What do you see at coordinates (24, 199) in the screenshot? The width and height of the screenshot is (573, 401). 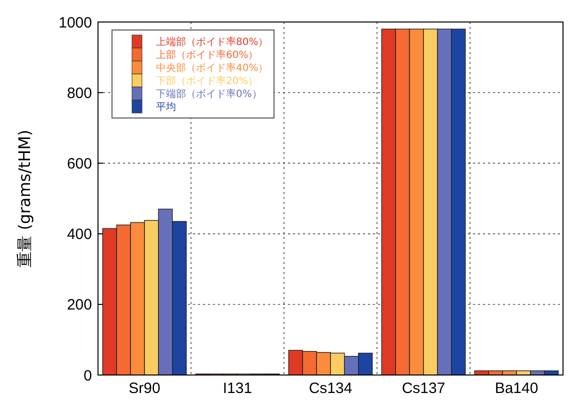 I see `y-axis-title: 重量 (grams/tHM)` at bounding box center [24, 199].